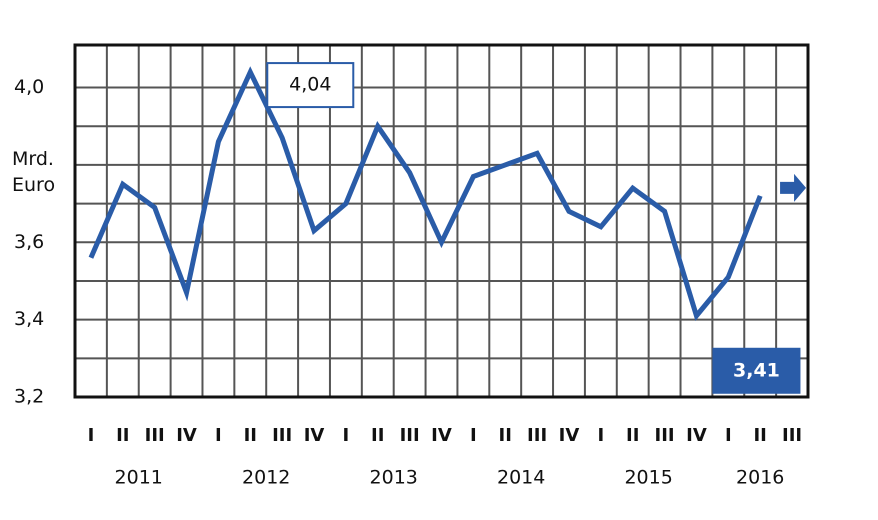  I want to click on value-label: 3,41, so click(756, 370).